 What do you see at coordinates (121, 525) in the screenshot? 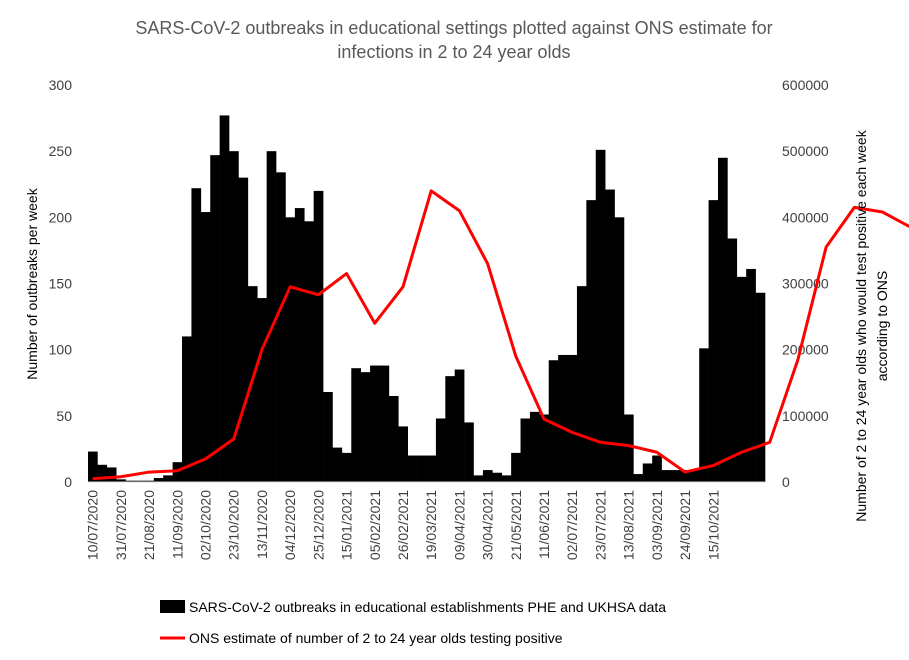
I see `x-tick-label: 31/07/2020` at bounding box center [121, 525].